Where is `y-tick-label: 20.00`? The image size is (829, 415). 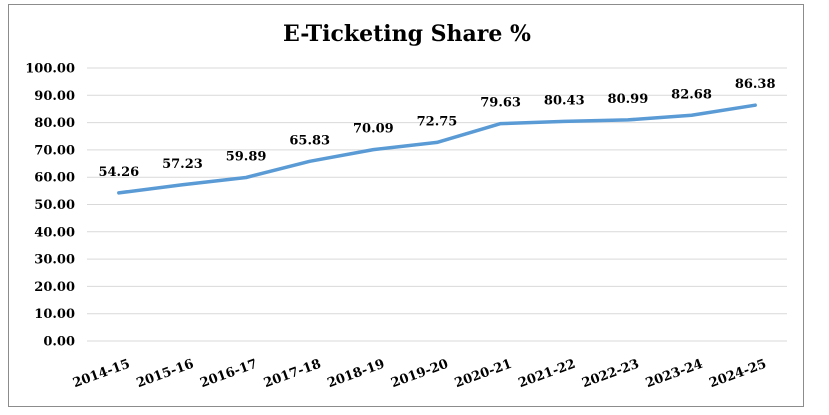 y-tick-label: 20.00 is located at coordinates (54, 287).